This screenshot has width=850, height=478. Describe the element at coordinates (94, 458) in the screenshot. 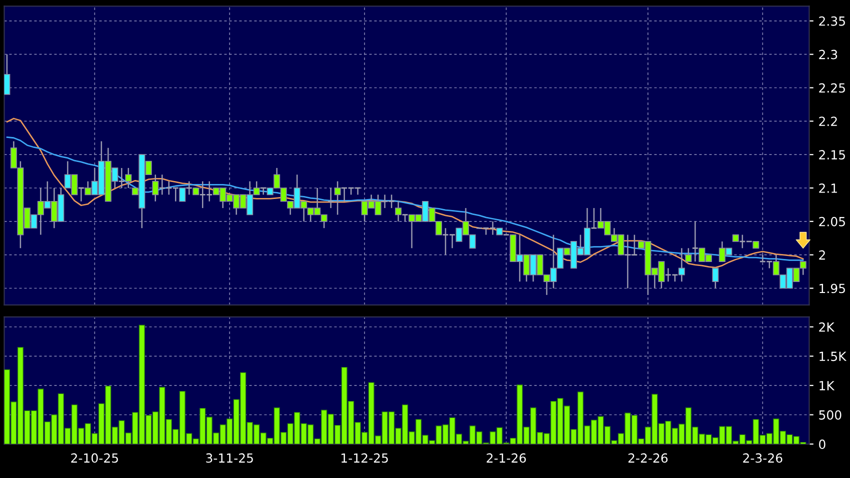

I see `x-tick-label: 2-10-25` at that location.